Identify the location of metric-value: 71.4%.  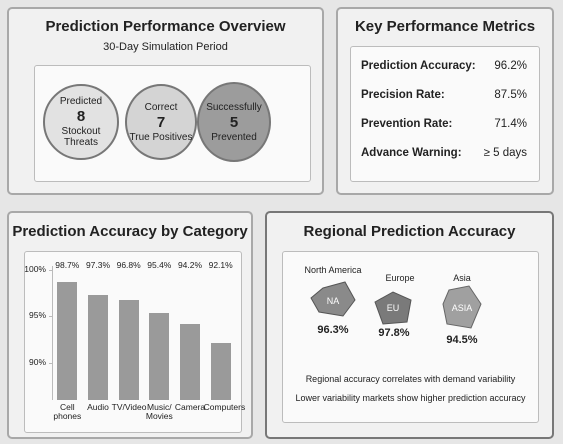
(510, 124).